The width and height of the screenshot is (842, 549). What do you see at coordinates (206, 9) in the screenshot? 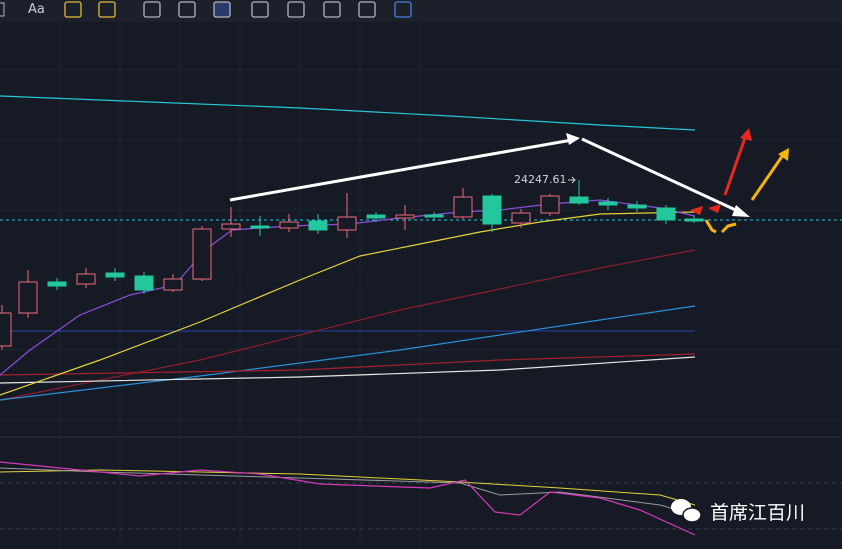
I see `toolbar-icons` at bounding box center [206, 9].